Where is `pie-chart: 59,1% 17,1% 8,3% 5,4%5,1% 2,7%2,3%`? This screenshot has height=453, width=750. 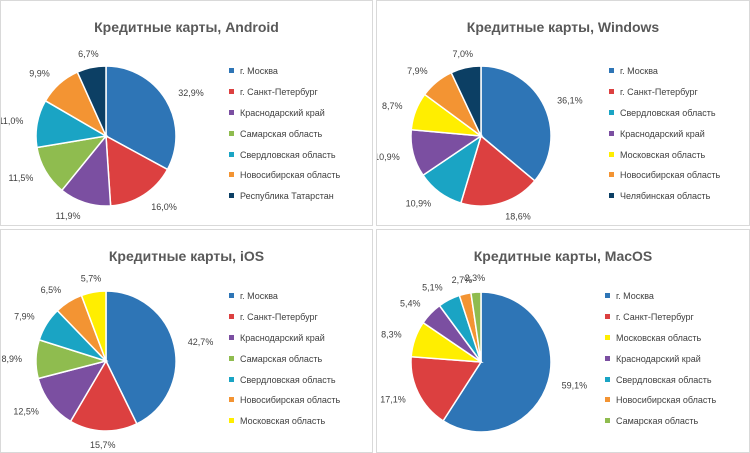
pie-chart: 59,1% 17,1% 8,3% 5,4%5,1% 2,7%2,3% is located at coordinates (484, 353).